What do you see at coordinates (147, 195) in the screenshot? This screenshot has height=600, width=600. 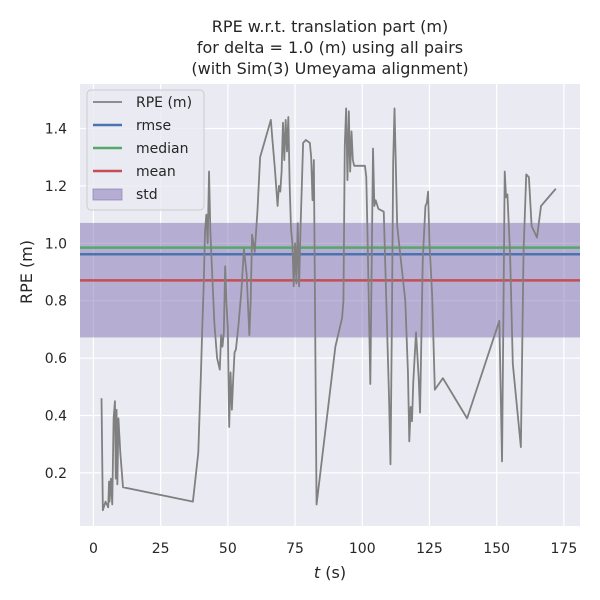 I see `legend-label-std: std` at bounding box center [147, 195].